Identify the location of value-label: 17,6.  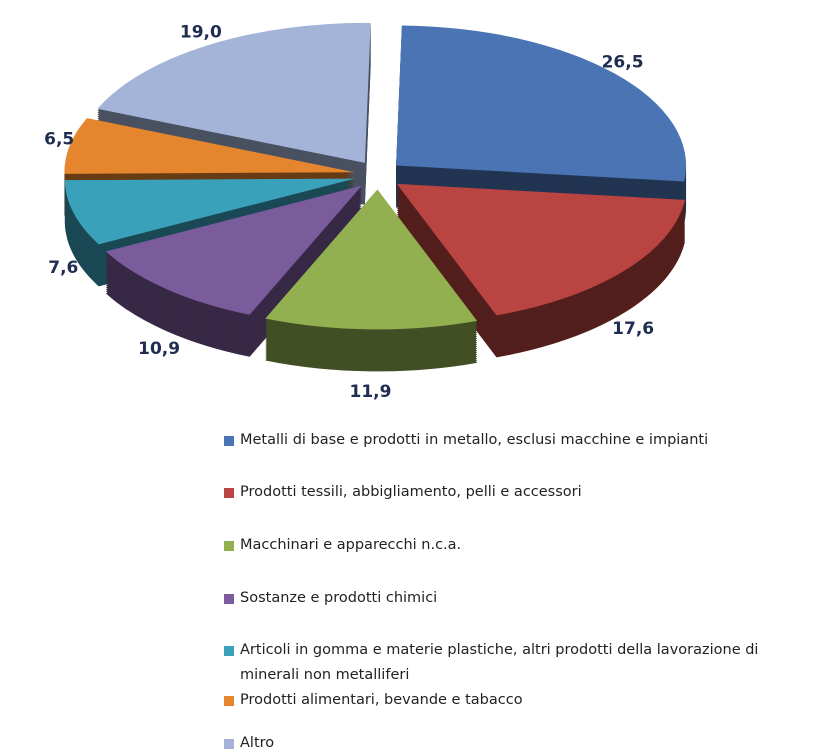
(633, 329).